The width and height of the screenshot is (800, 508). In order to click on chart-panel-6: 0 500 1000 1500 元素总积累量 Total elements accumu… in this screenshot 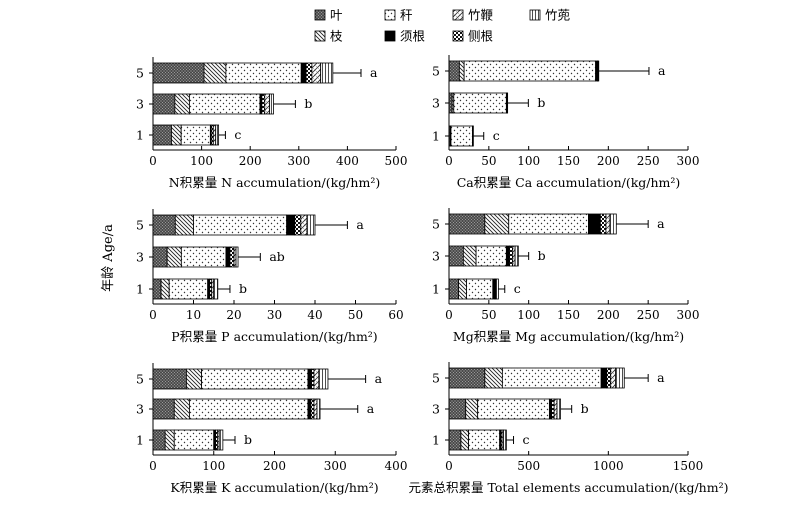, I will do `click(568, 428)`.